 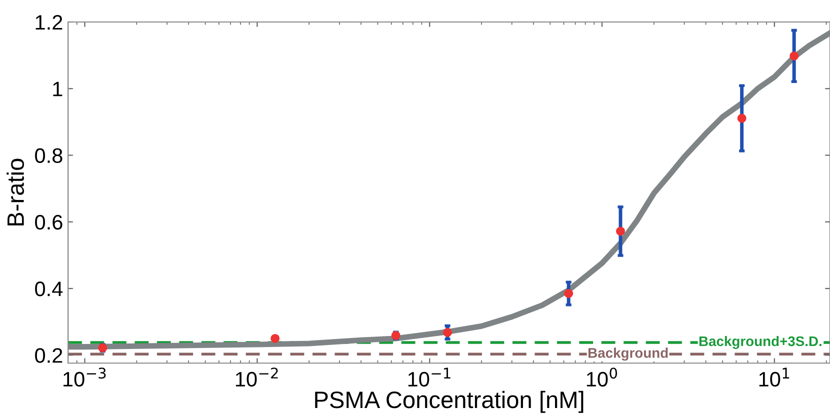 What do you see at coordinates (48, 355) in the screenshot?
I see `y-tick-label: 0.2` at bounding box center [48, 355].